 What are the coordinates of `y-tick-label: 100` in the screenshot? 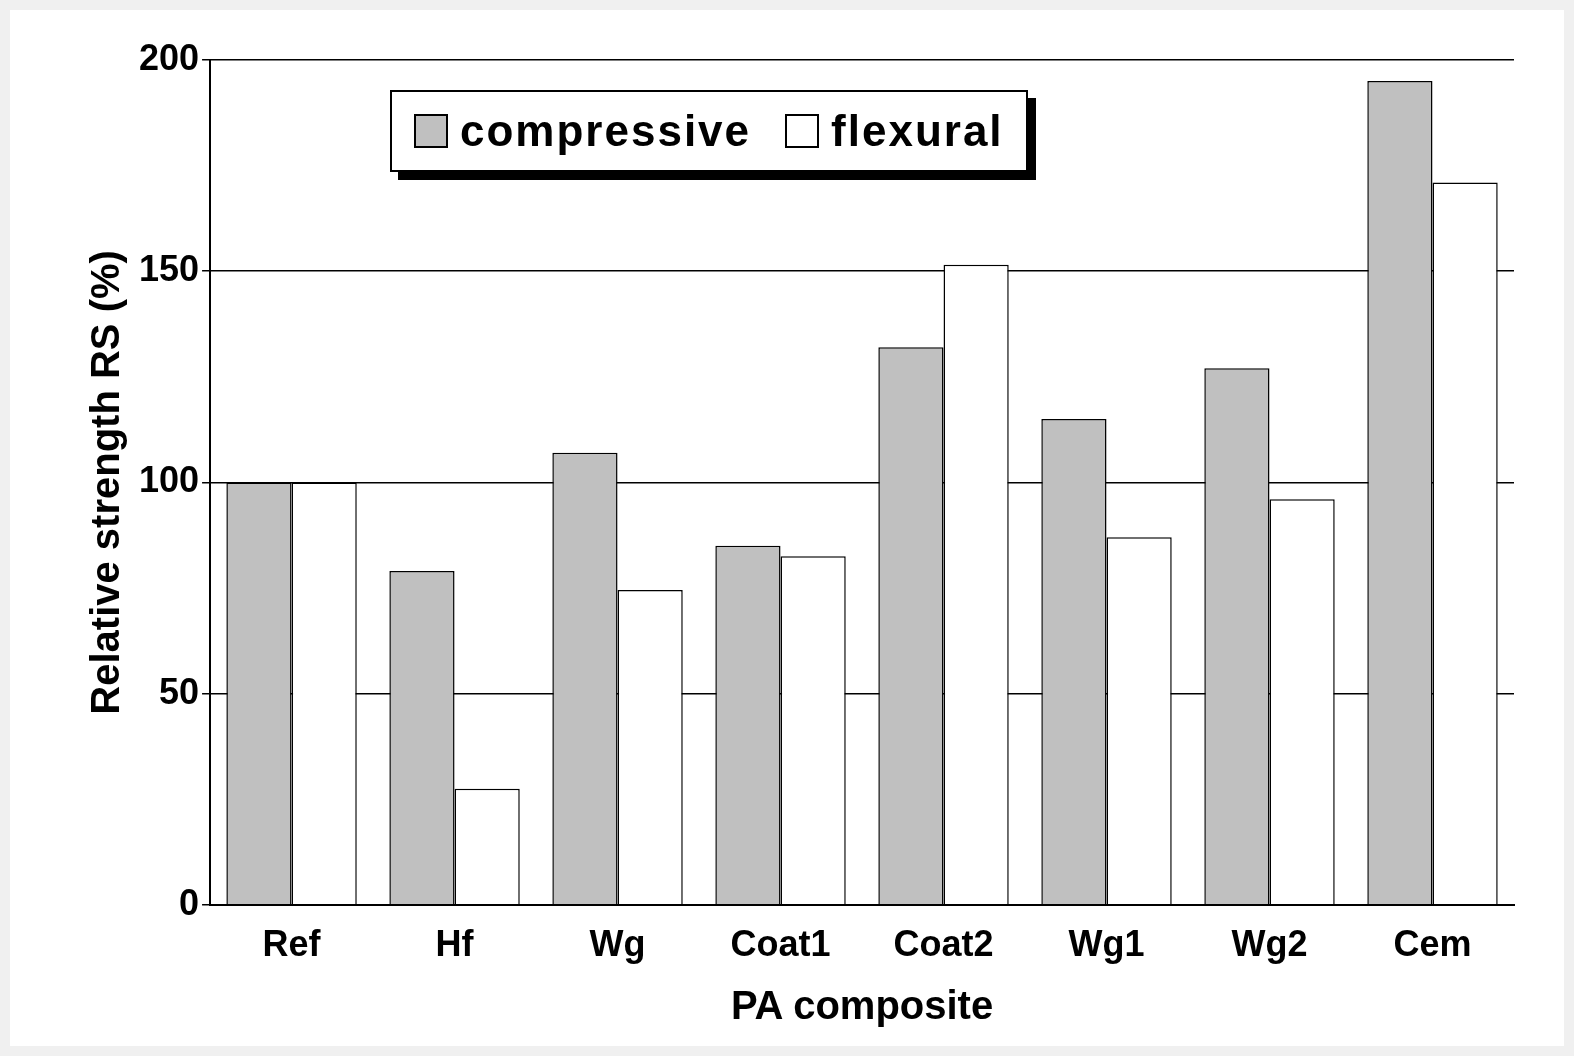 It's located at (169, 480).